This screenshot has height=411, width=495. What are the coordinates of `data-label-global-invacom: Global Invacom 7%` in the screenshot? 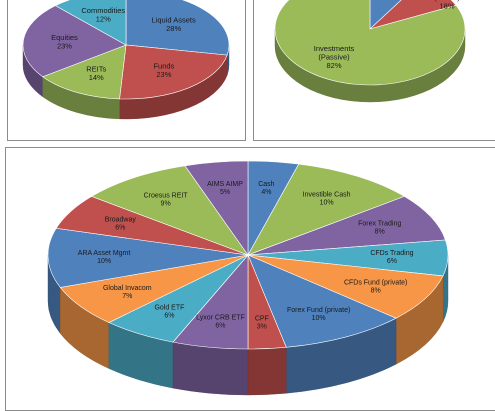 It's located at (127, 292).